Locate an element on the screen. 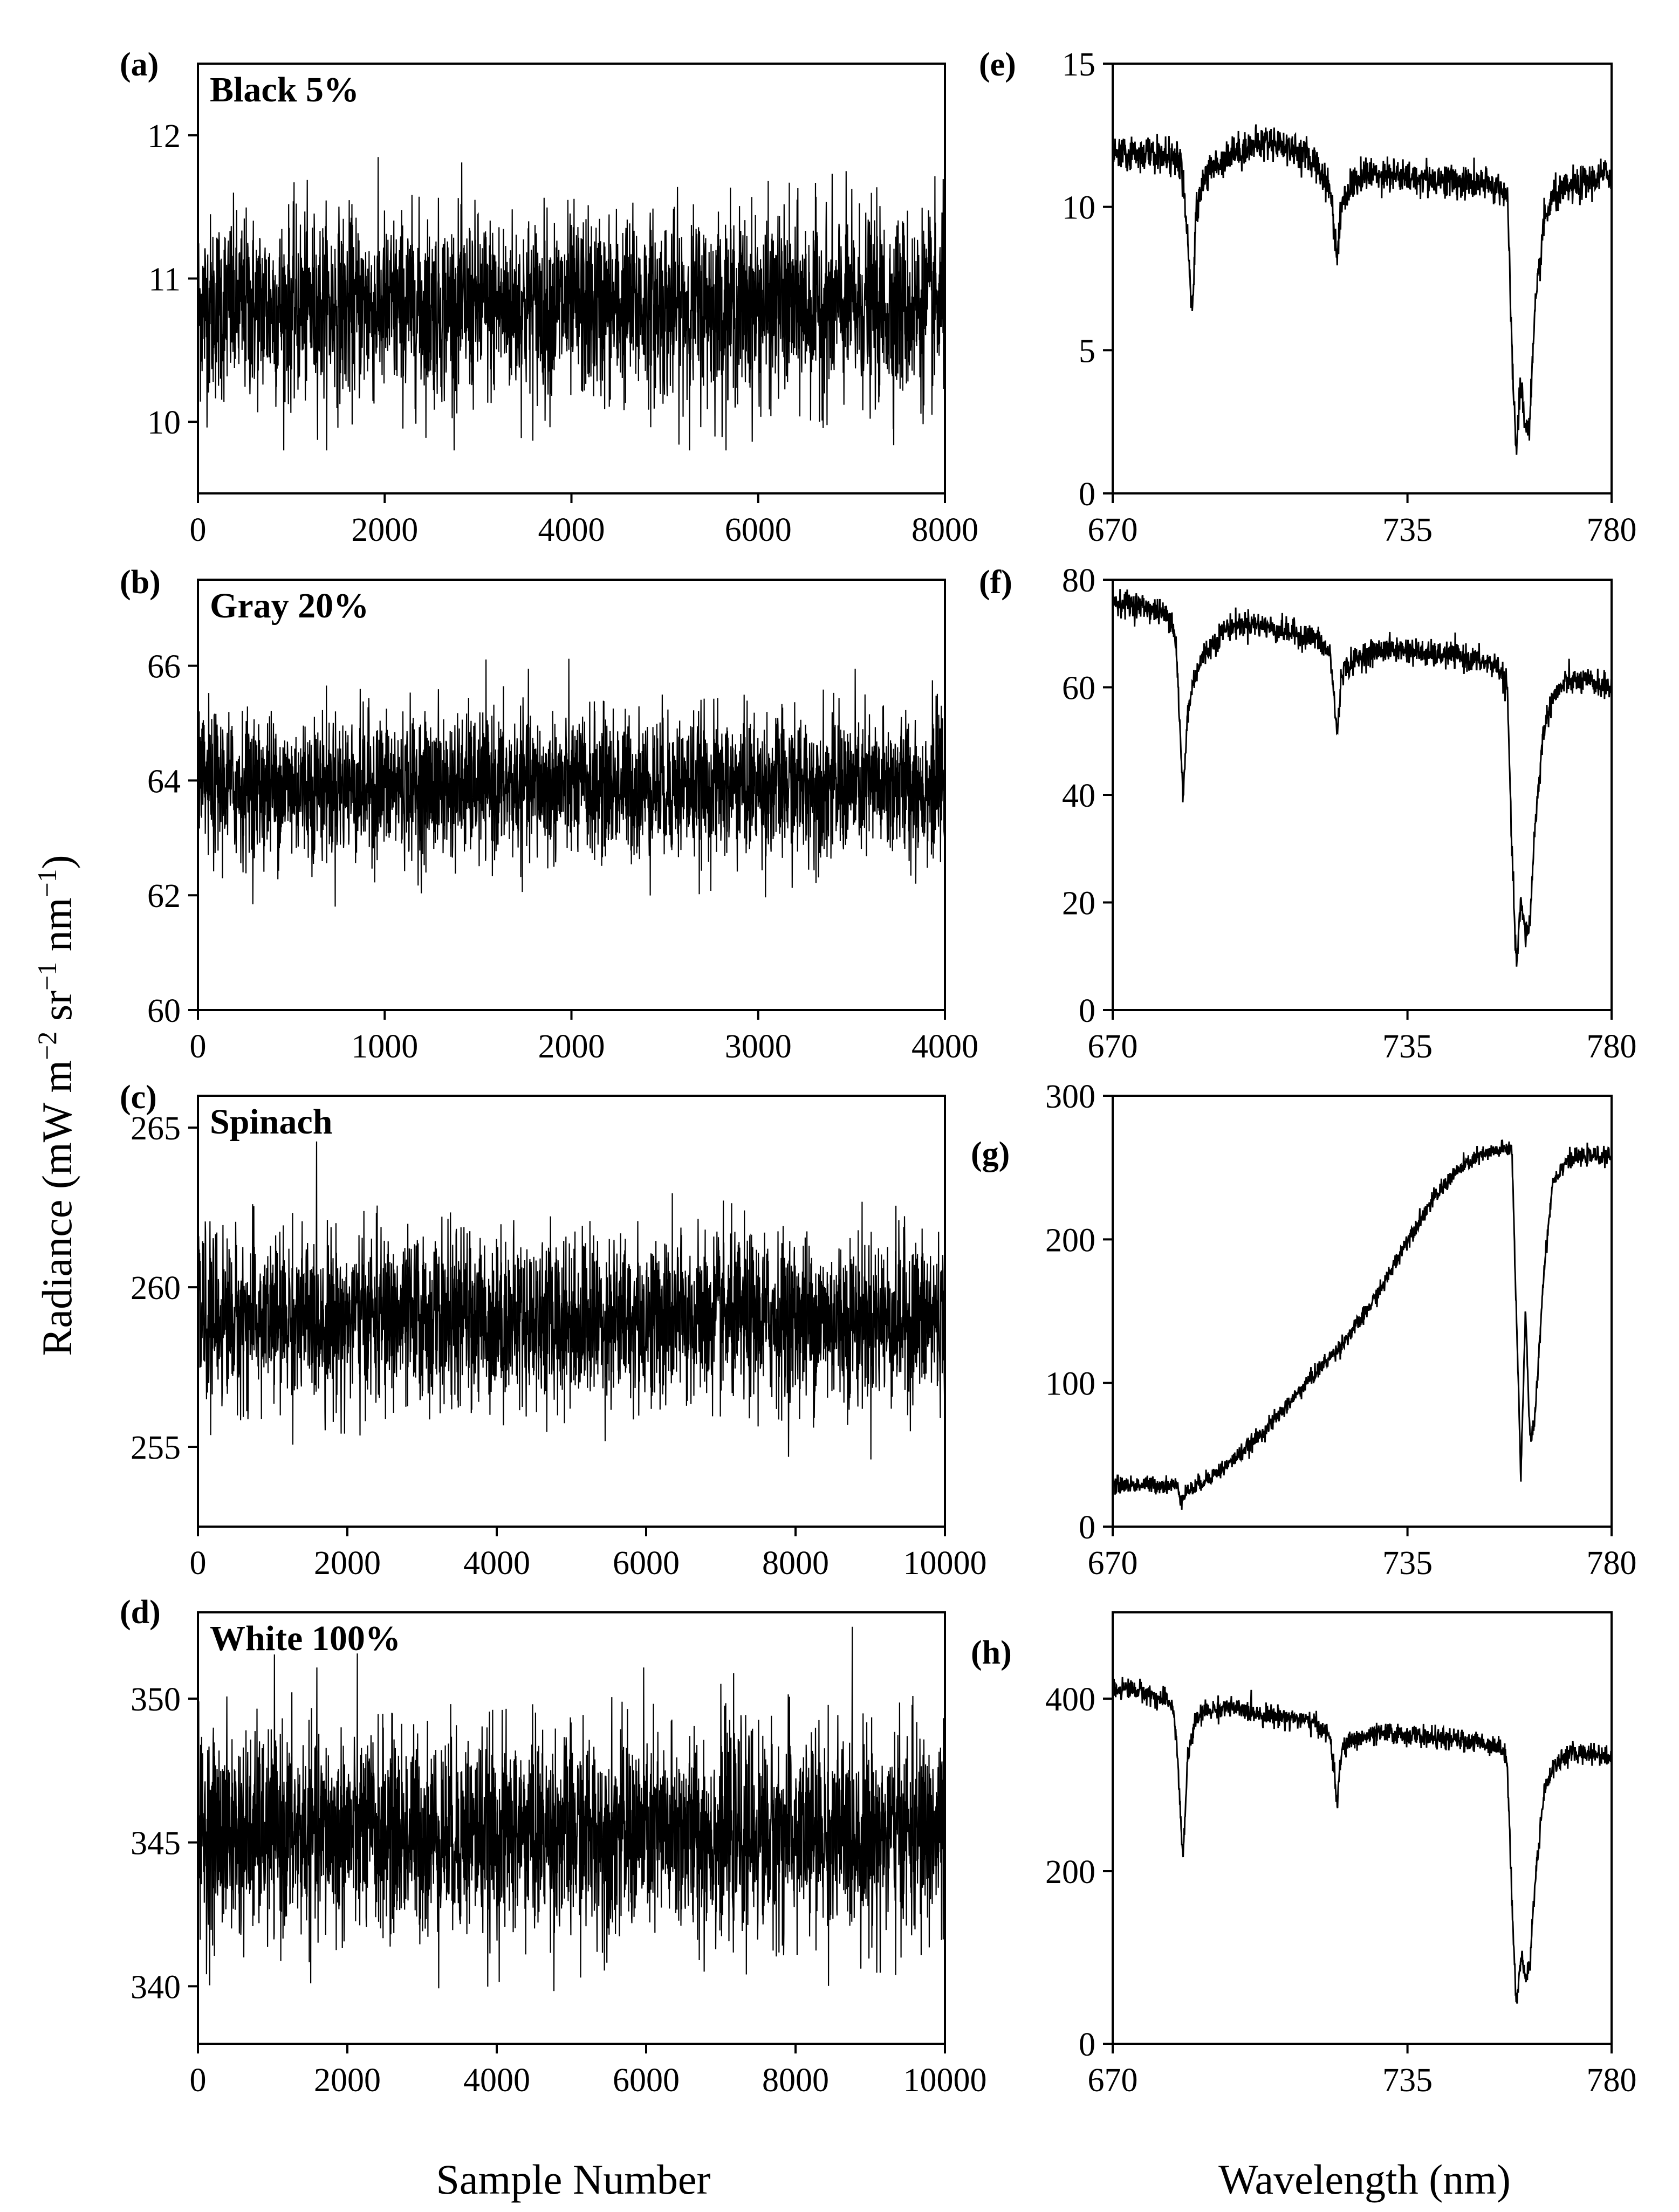  y-tick-label: 80 is located at coordinates (1078, 580).